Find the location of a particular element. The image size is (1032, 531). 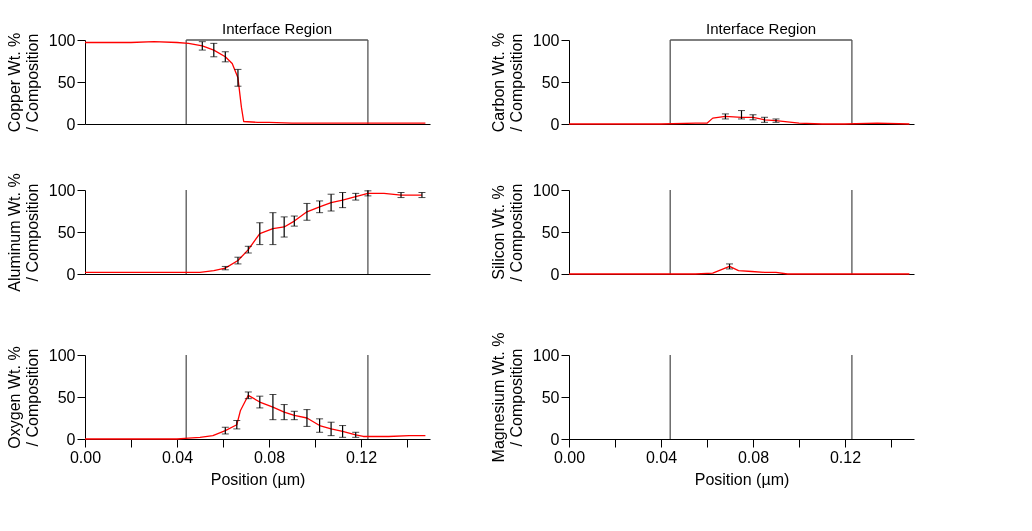

y-axis-title: Aluminum Wt. % / Composition is located at coordinates (23, 232).